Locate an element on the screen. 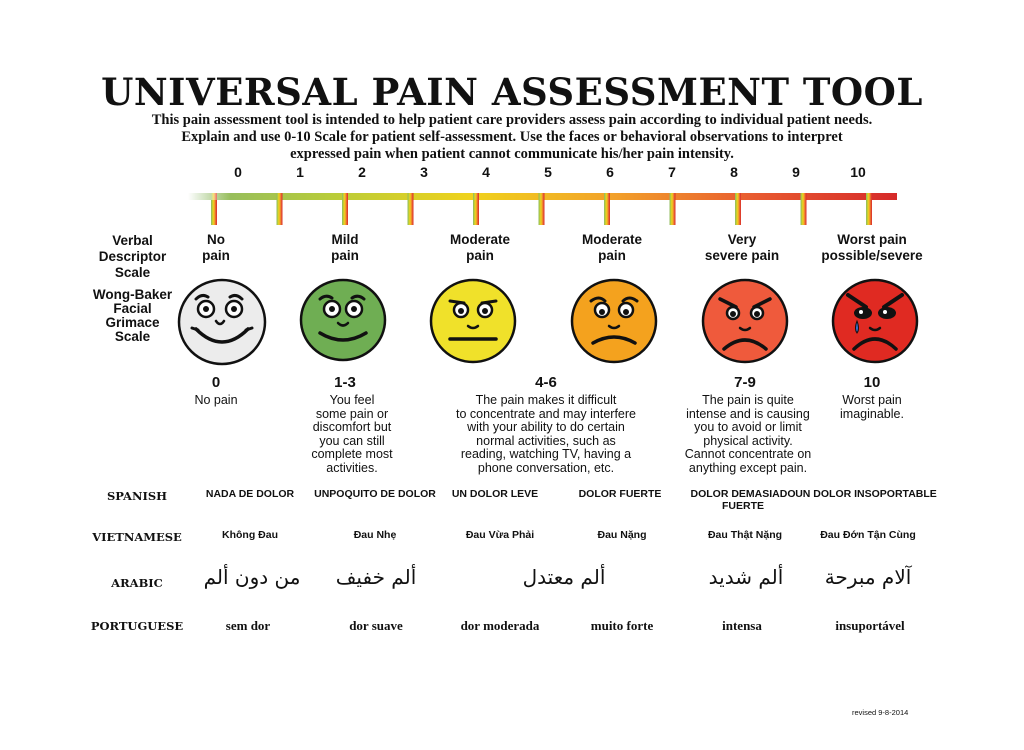  description-line: The pain makes it difficult is located at coordinates (546, 400).